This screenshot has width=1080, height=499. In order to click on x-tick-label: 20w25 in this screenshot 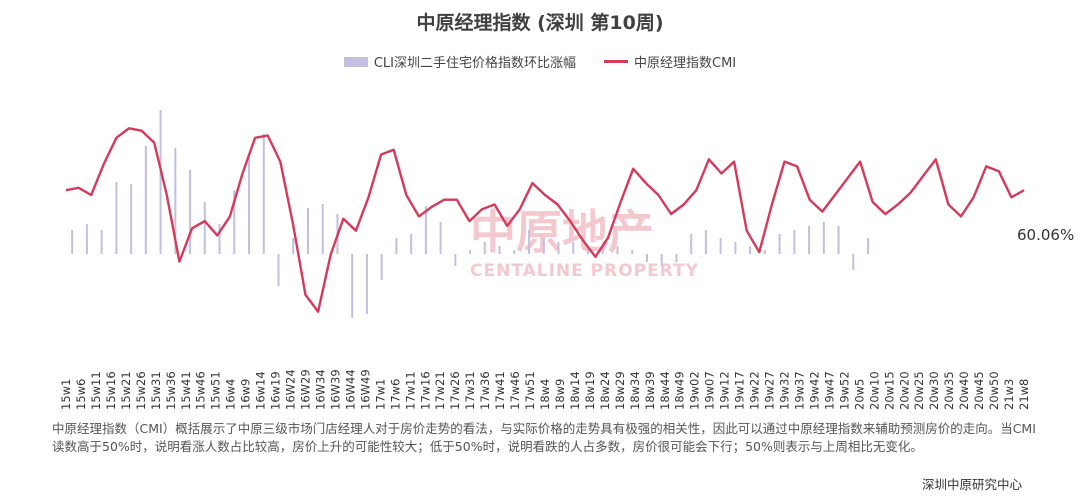, I will do `click(919, 390)`.